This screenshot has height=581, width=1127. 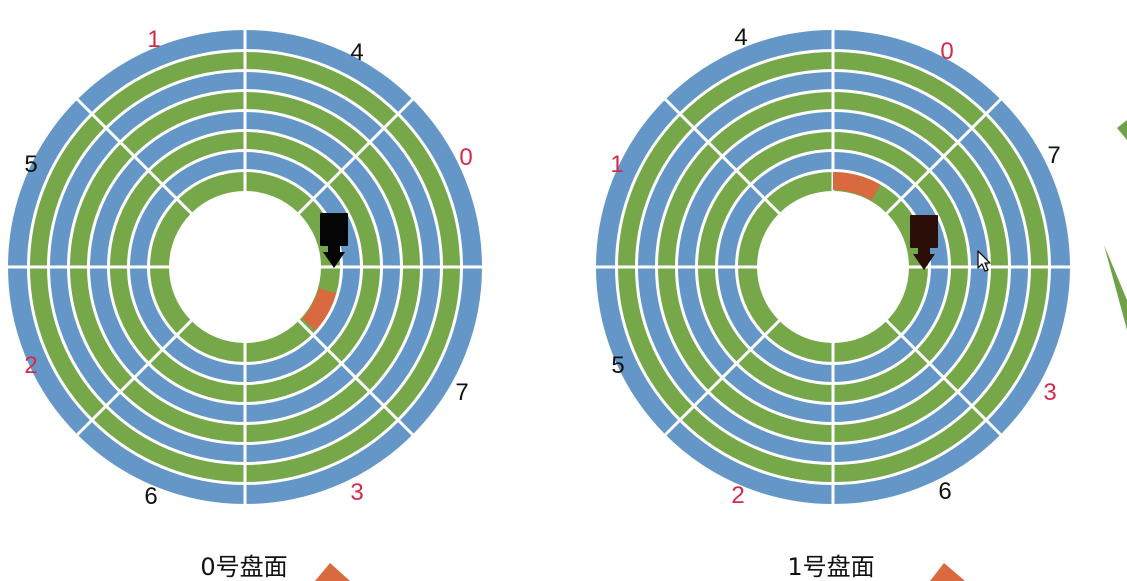 I want to click on platter-0-caption: 0号盘面, so click(x=243, y=567).